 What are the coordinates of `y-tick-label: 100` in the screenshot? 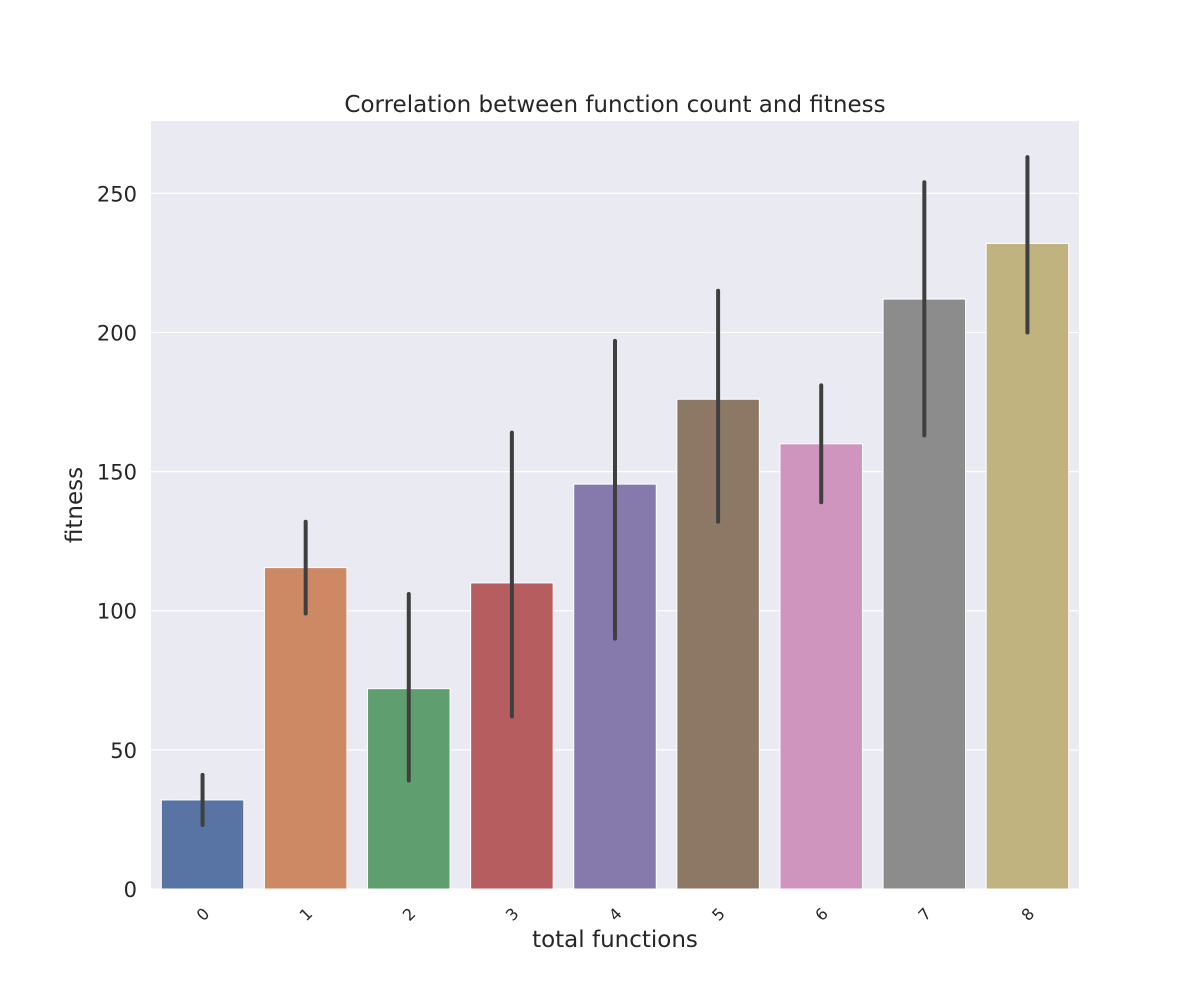 It's located at (117, 612).